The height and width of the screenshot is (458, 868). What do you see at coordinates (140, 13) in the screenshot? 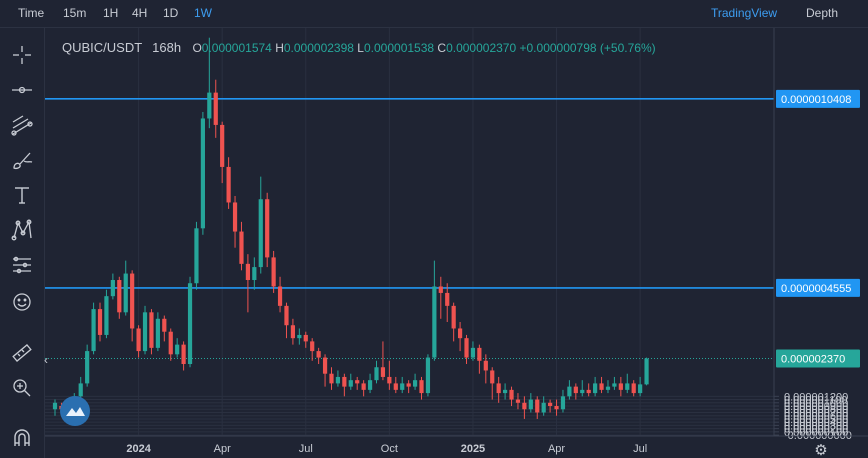
I see `timeframe-4h: 4H` at bounding box center [140, 13].